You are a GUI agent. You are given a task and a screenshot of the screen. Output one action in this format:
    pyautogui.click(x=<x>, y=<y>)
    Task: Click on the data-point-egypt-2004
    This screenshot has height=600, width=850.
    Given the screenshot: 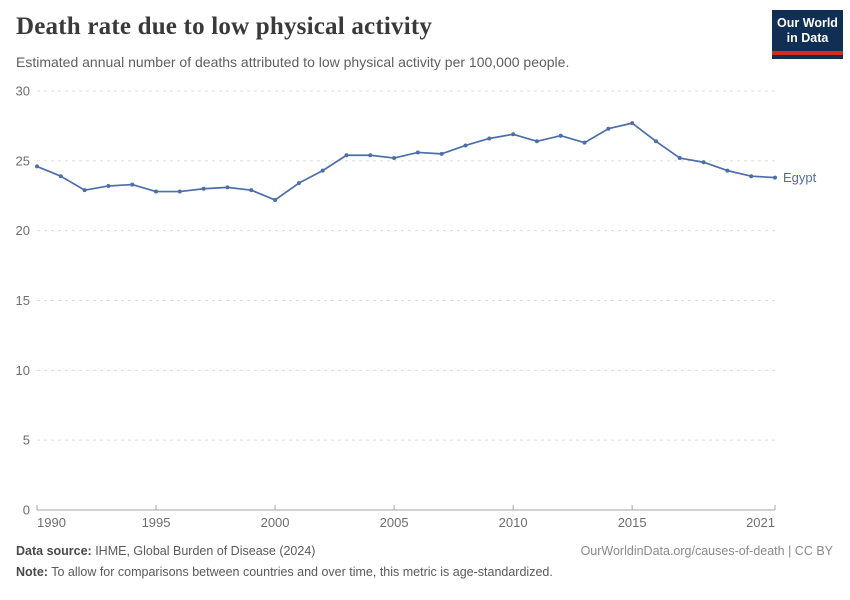 What is the action you would take?
    pyautogui.click(x=370, y=155)
    